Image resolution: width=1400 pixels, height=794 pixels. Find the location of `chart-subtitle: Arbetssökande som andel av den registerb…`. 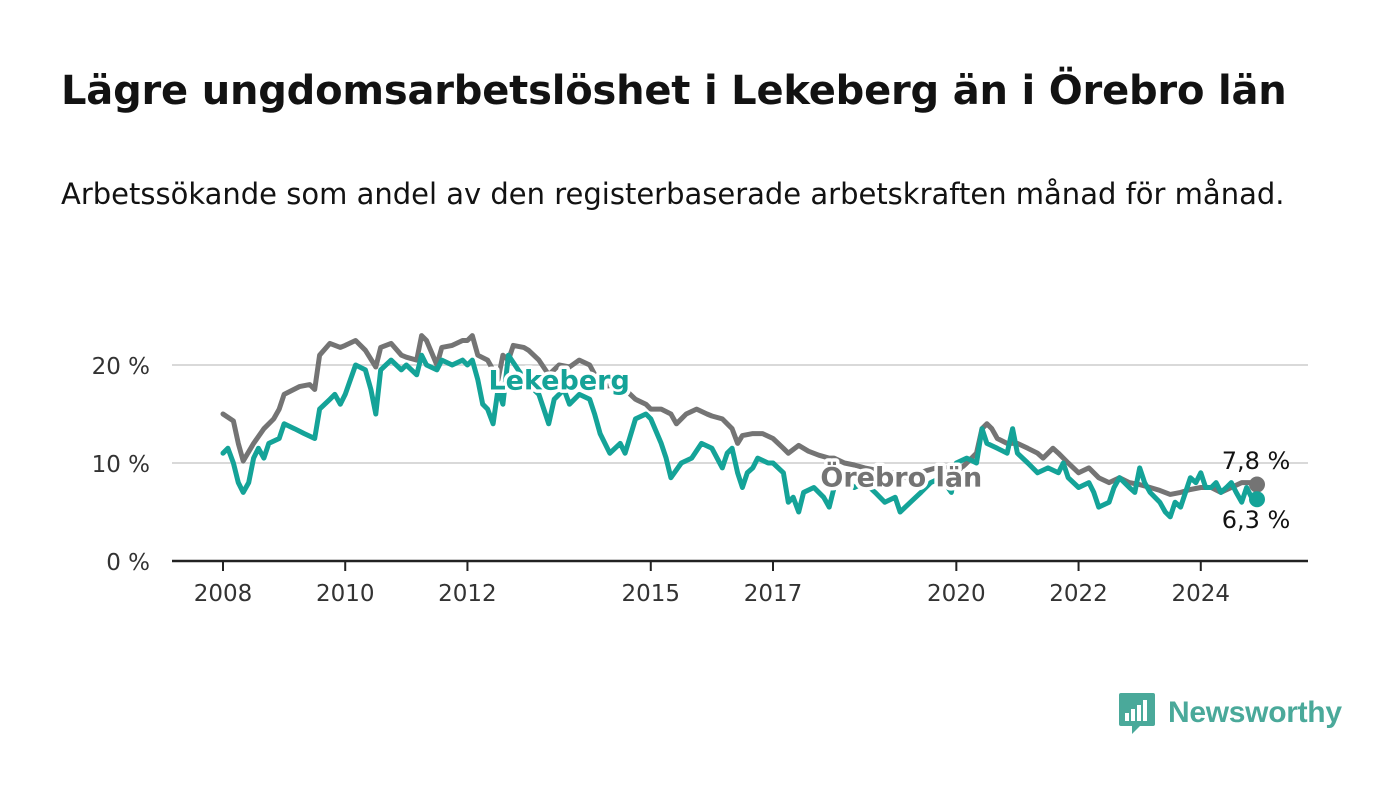

chart-subtitle: Arbetssökande som andel av den registerb… is located at coordinates (673, 194).